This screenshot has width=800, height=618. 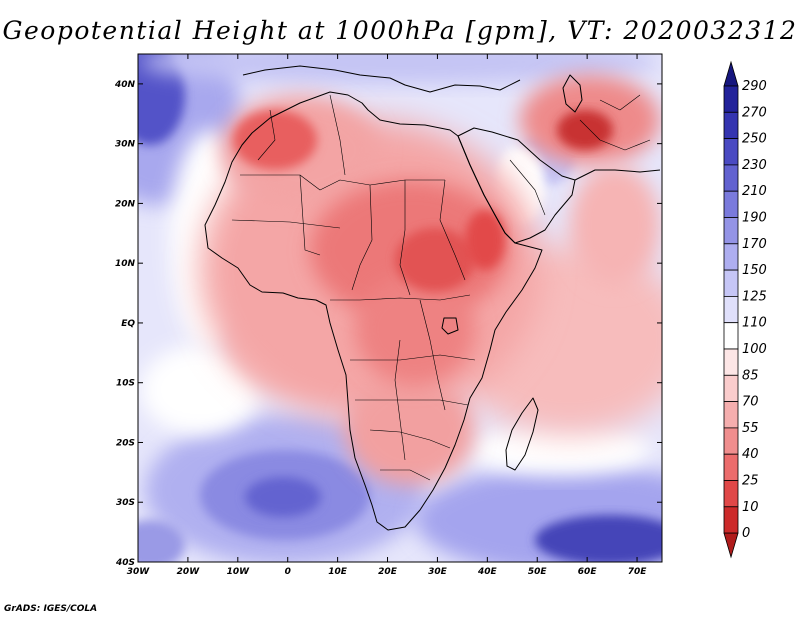 What do you see at coordinates (750, 428) in the screenshot?
I see `colorbar-label: 55` at bounding box center [750, 428].